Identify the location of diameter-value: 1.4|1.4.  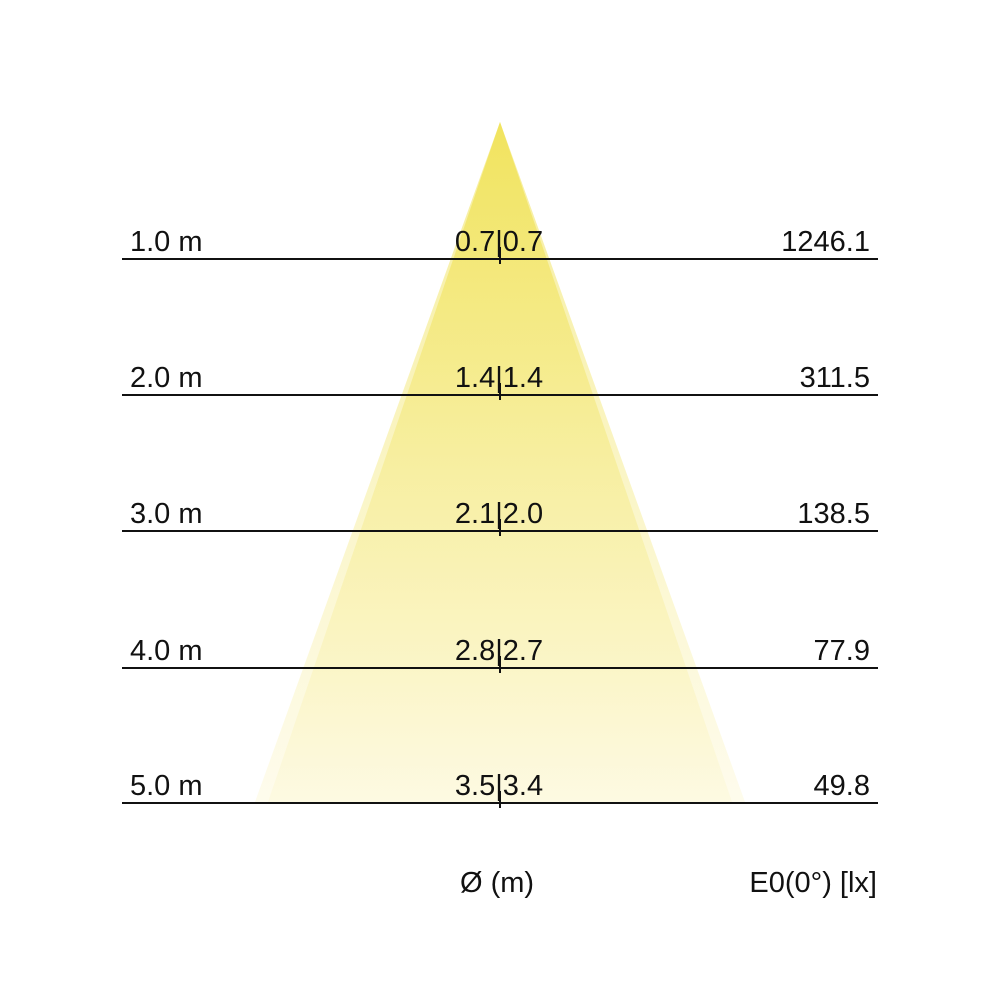
(499, 378).